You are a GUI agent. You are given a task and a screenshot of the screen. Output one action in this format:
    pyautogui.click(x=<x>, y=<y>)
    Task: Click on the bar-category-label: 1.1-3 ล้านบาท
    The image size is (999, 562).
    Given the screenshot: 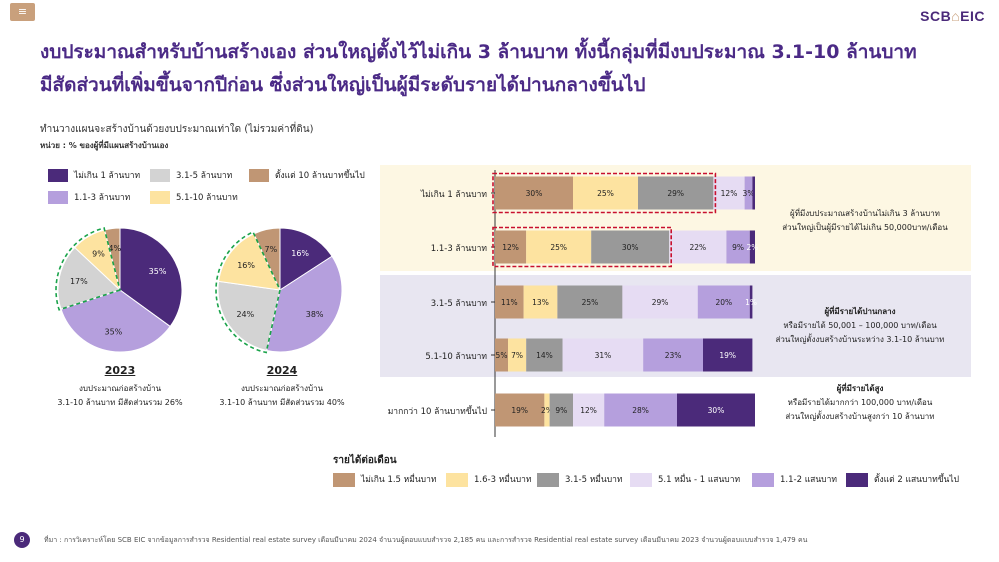 What is the action you would take?
    pyautogui.click(x=459, y=248)
    